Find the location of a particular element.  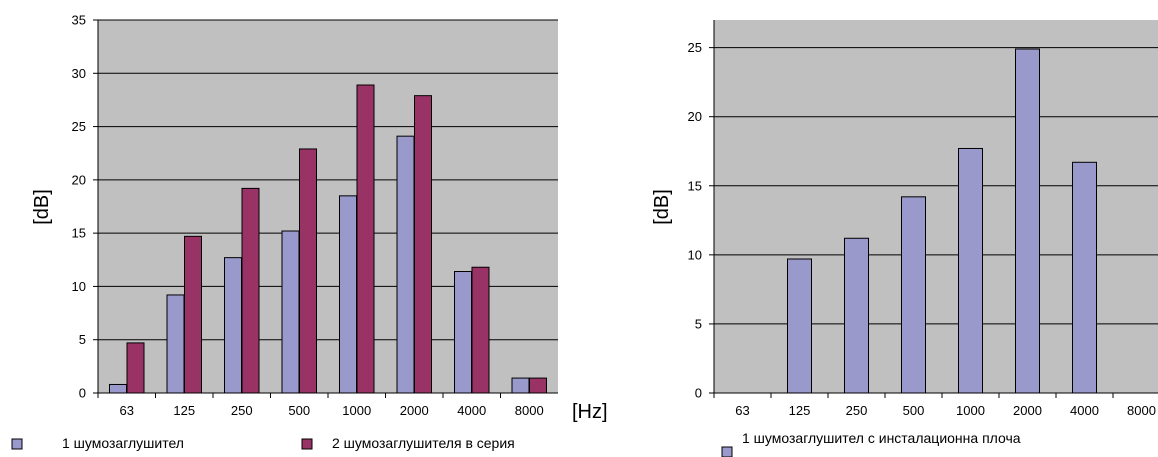

y-tick-label: 30 is located at coordinates (79, 73).